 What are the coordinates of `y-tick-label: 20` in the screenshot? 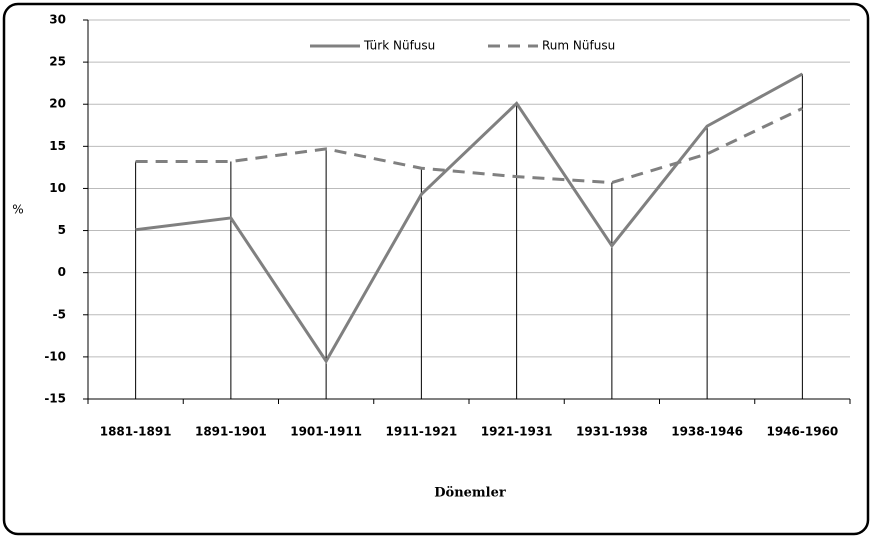 It's located at (57, 104).